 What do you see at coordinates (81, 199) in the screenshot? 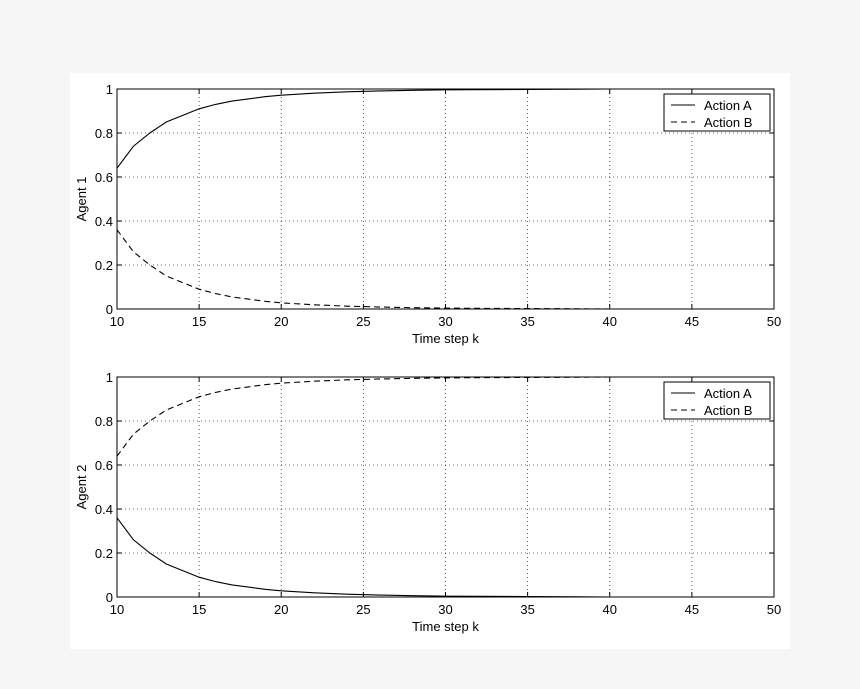
I see `y-axis-label: Agent 1` at bounding box center [81, 199].